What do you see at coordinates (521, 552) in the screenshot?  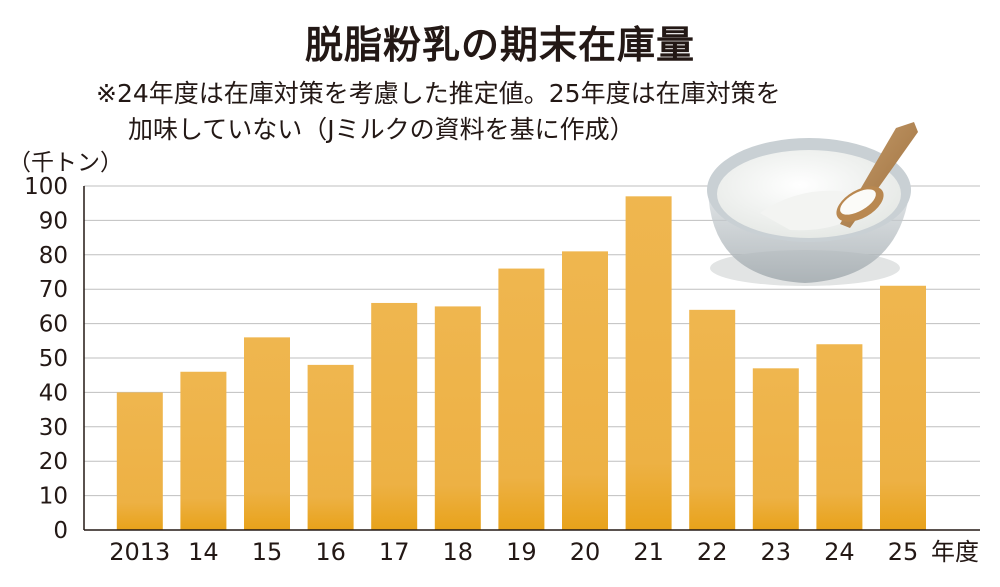 I see `x-tick-label: 19` at bounding box center [521, 552].